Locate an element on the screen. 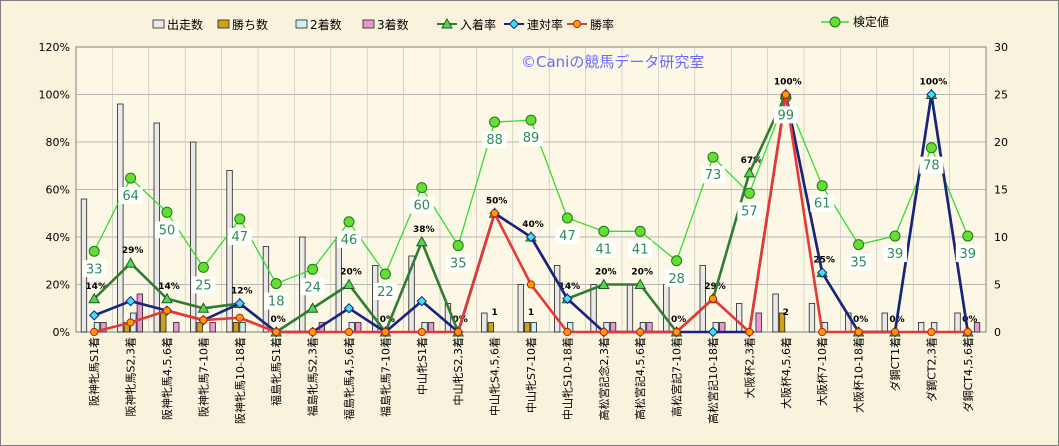 The height and width of the screenshot is (446, 1059). marker-勝率-6 is located at coordinates (312, 332).